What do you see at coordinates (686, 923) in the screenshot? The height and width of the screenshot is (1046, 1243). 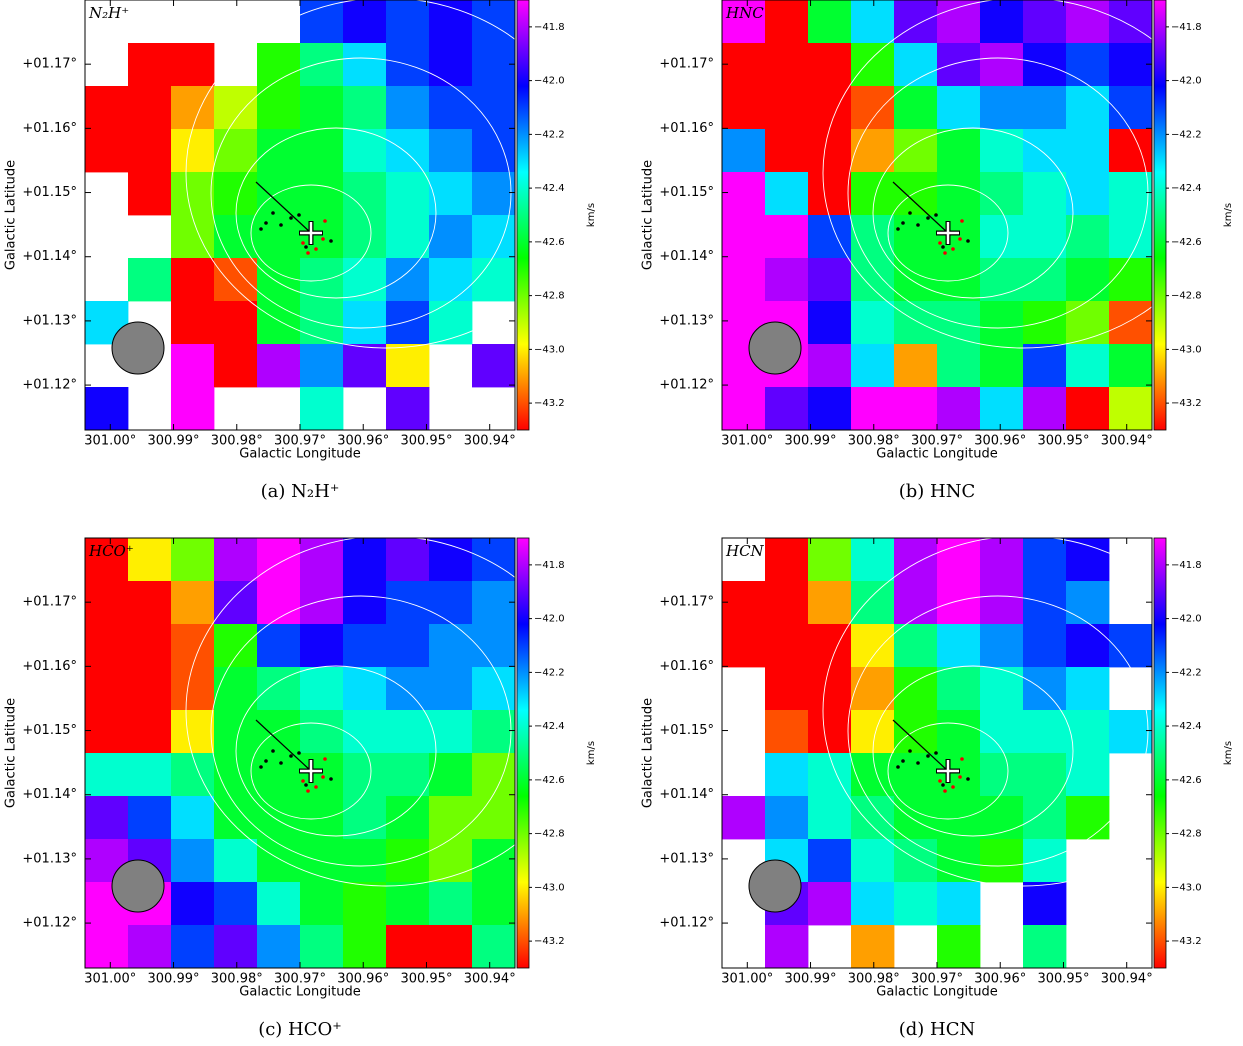 I see `y-tick-label: +01.12°` at bounding box center [686, 923].